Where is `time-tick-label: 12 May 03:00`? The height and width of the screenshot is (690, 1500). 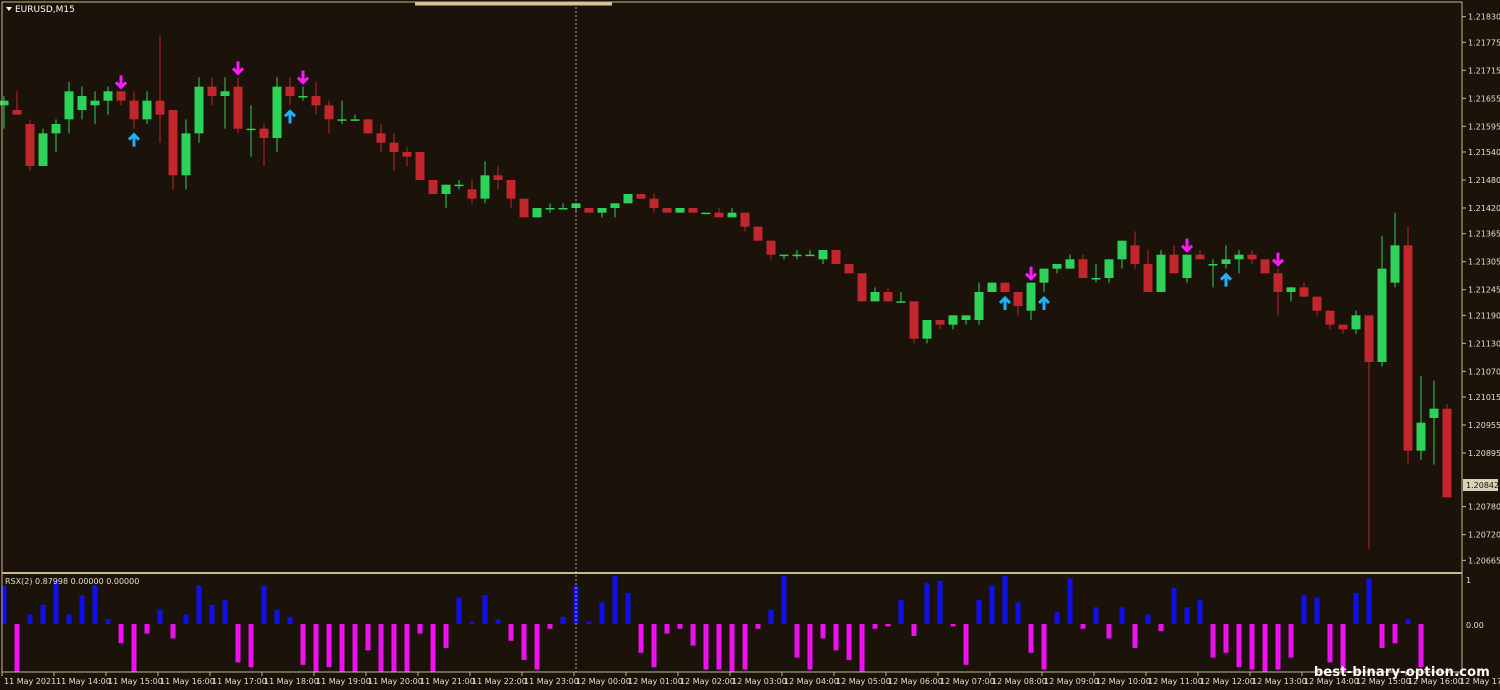
time-tick-label: 12 May 03:00 is located at coordinates (759, 681).